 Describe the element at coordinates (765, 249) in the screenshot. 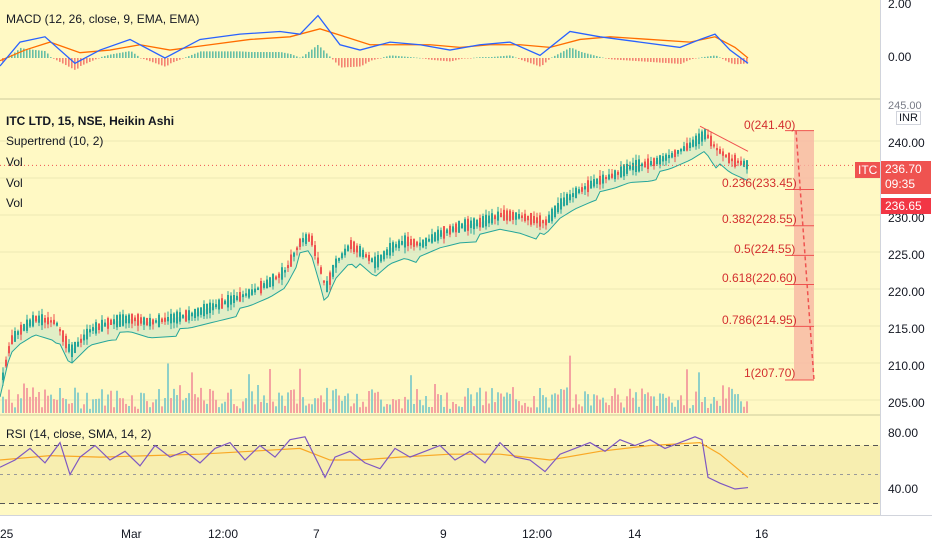

I see `fib-level-label: 0.5(224.55)` at that location.